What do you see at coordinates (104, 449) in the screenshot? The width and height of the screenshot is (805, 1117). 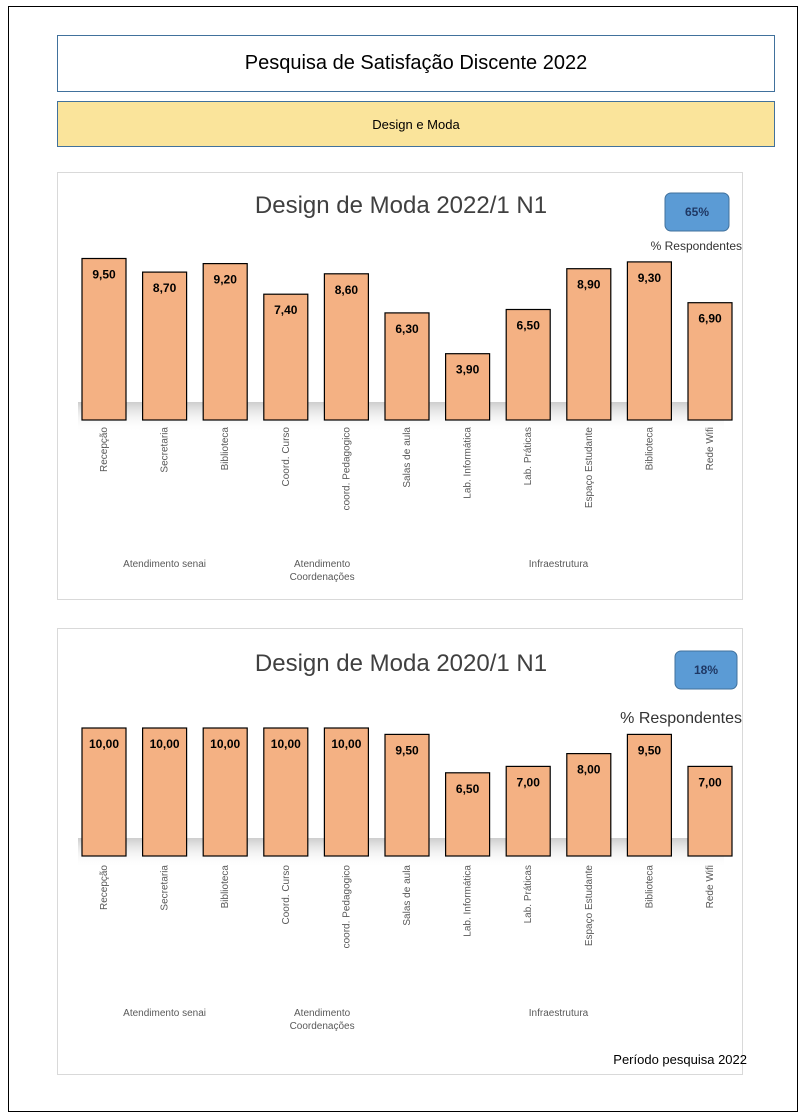 I see `chart0-category-label-0: Recepção` at bounding box center [104, 449].